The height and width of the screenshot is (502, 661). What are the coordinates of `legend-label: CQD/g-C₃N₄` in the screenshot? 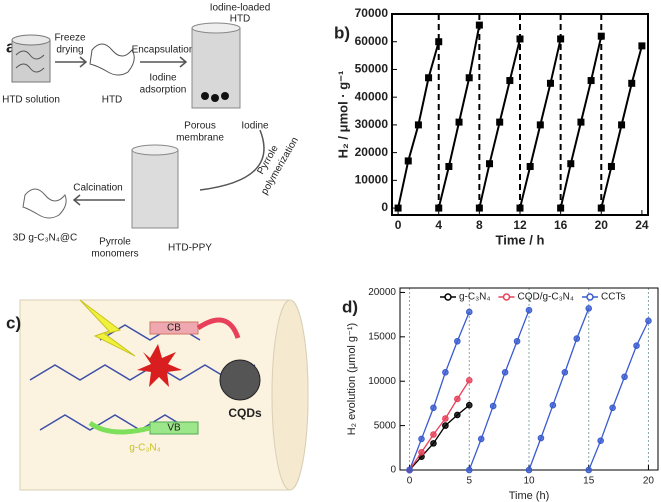 It's located at (546, 297).